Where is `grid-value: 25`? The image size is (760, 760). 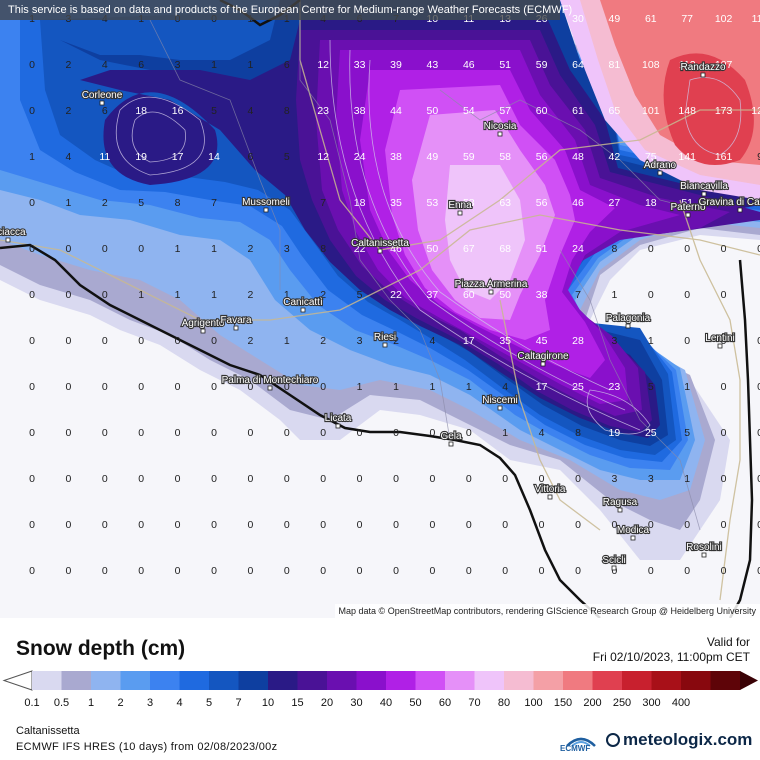
grid-value: 25 is located at coordinates (578, 387).